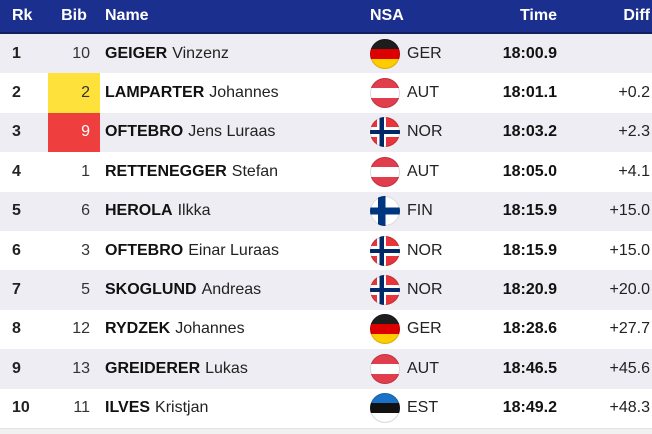 This screenshot has height=434, width=652. What do you see at coordinates (24, 211) in the screenshot?
I see `rank-cell: 5` at bounding box center [24, 211].